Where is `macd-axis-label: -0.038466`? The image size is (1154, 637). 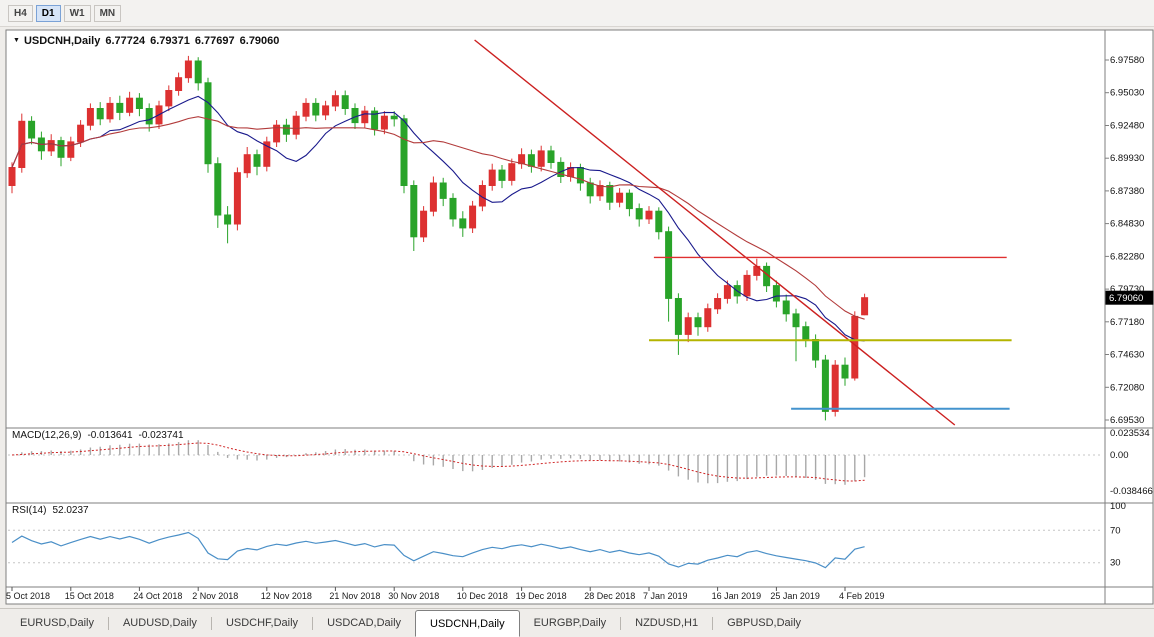 macd-axis-label: -0.038466 is located at coordinates (1131, 491).